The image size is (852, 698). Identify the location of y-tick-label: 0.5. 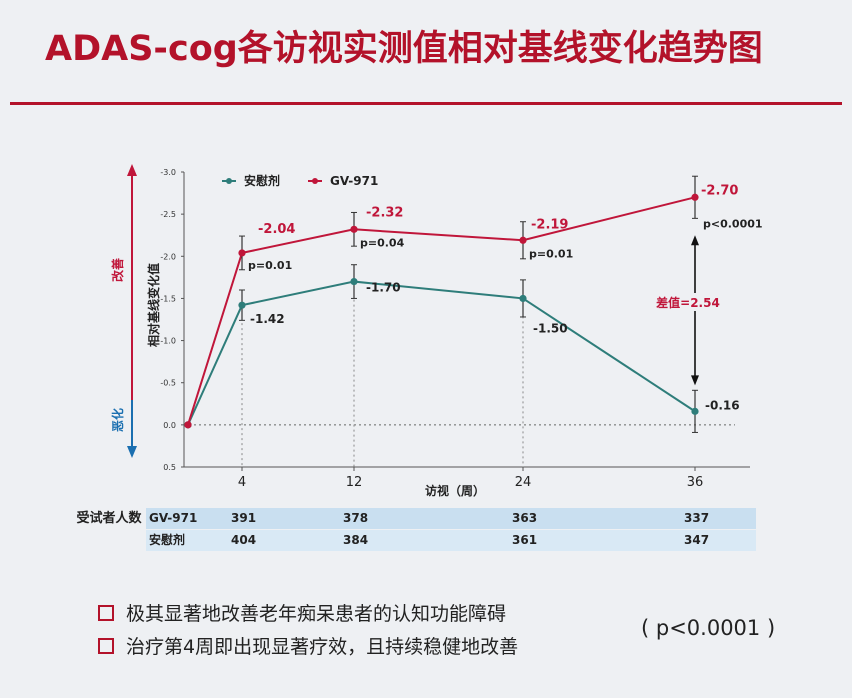
(169, 467).